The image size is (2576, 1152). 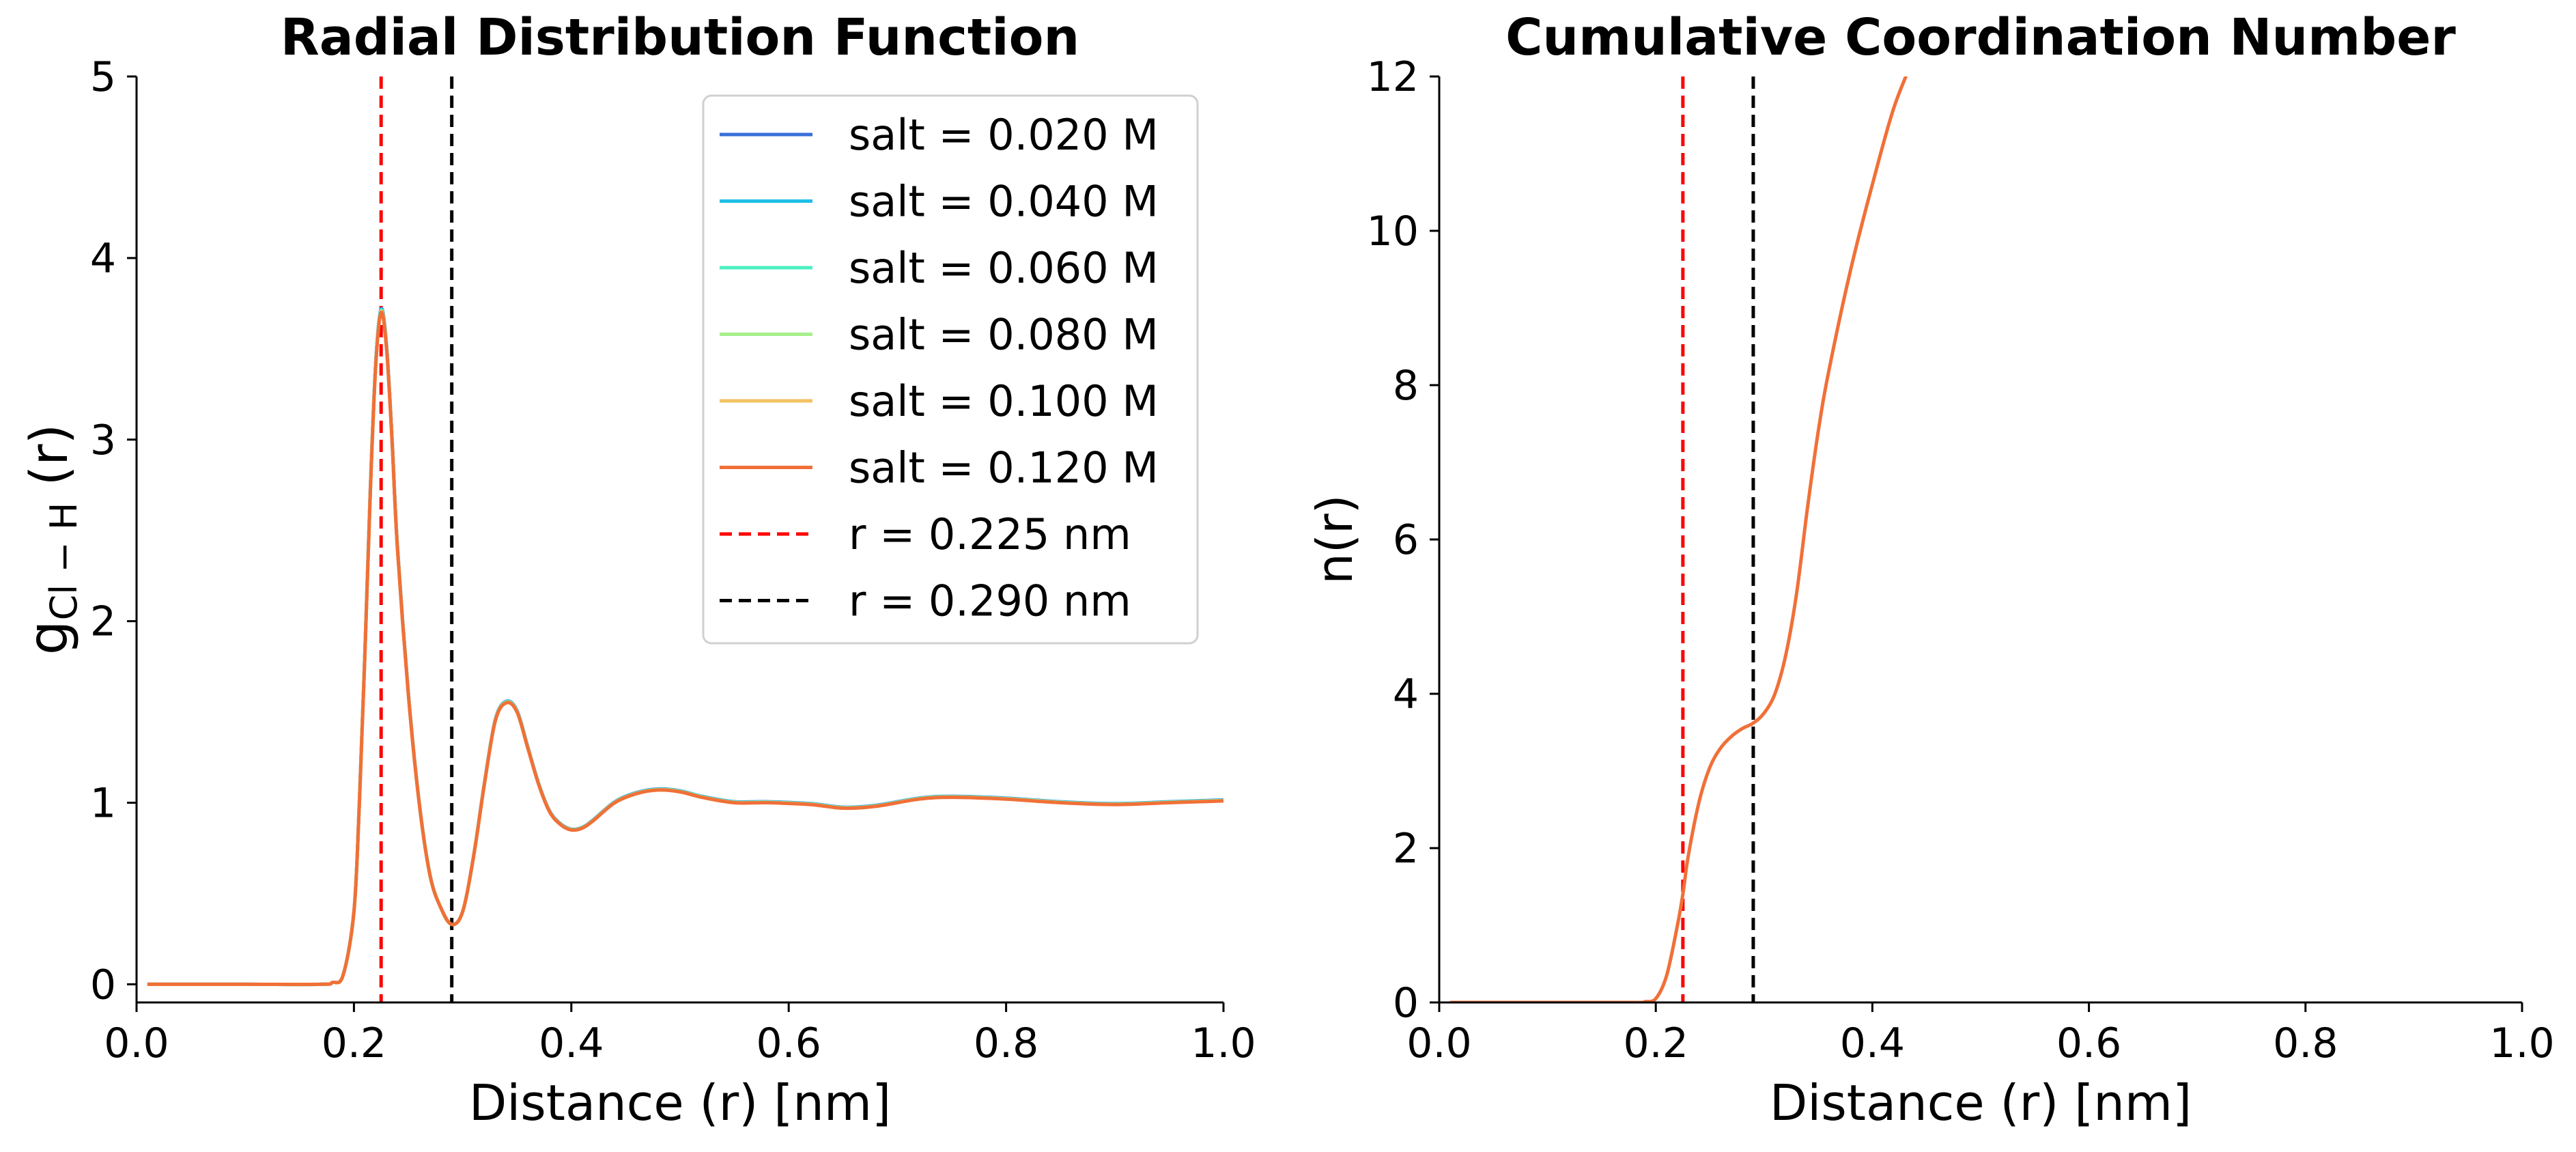 What do you see at coordinates (680, 1034) in the screenshot?
I see `rdf-x-ticks: 0.0 0.2 0.4 0.6 0.8 1.0` at bounding box center [680, 1034].